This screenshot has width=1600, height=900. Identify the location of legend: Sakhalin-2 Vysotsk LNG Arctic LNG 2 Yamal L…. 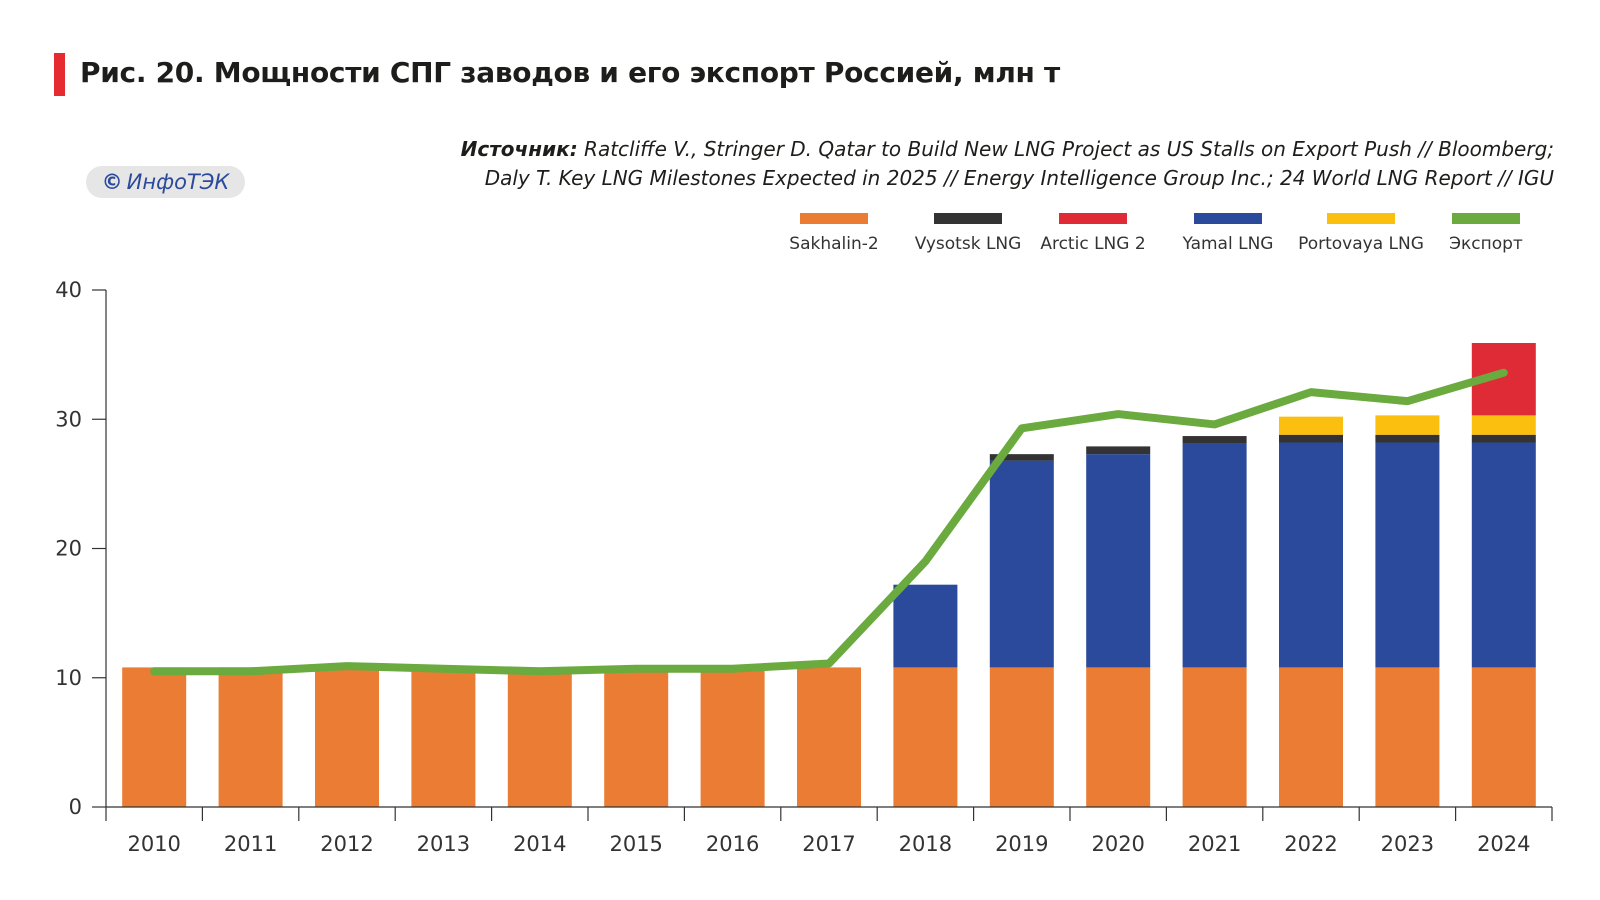
(1156, 233).